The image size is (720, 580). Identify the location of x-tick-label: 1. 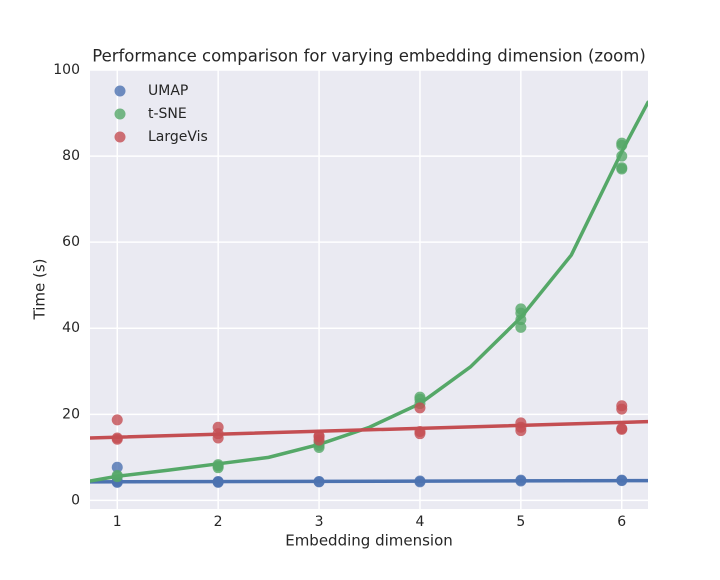
(117, 522).